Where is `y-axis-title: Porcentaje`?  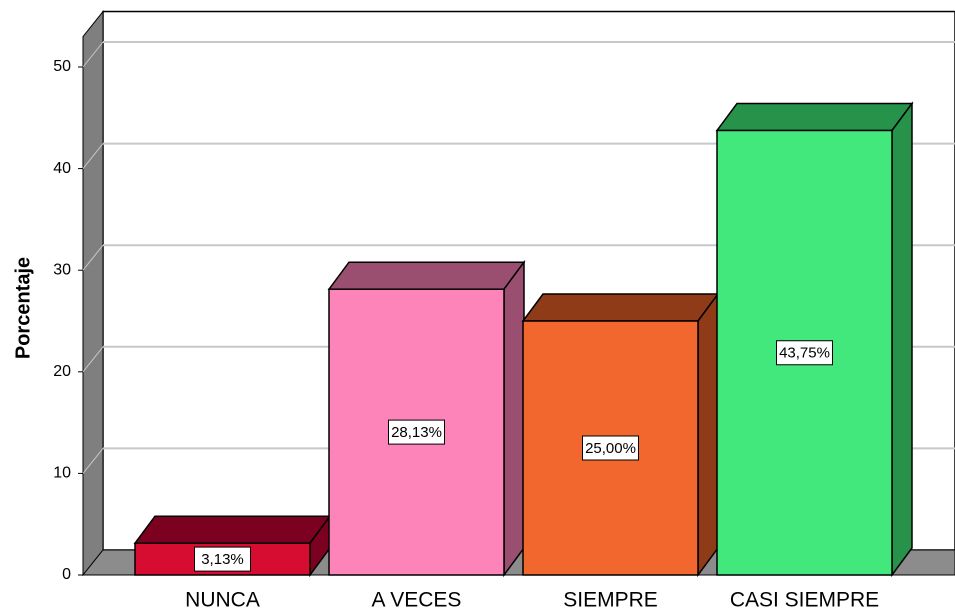
y-axis-title: Porcentaje is located at coordinates (23, 308).